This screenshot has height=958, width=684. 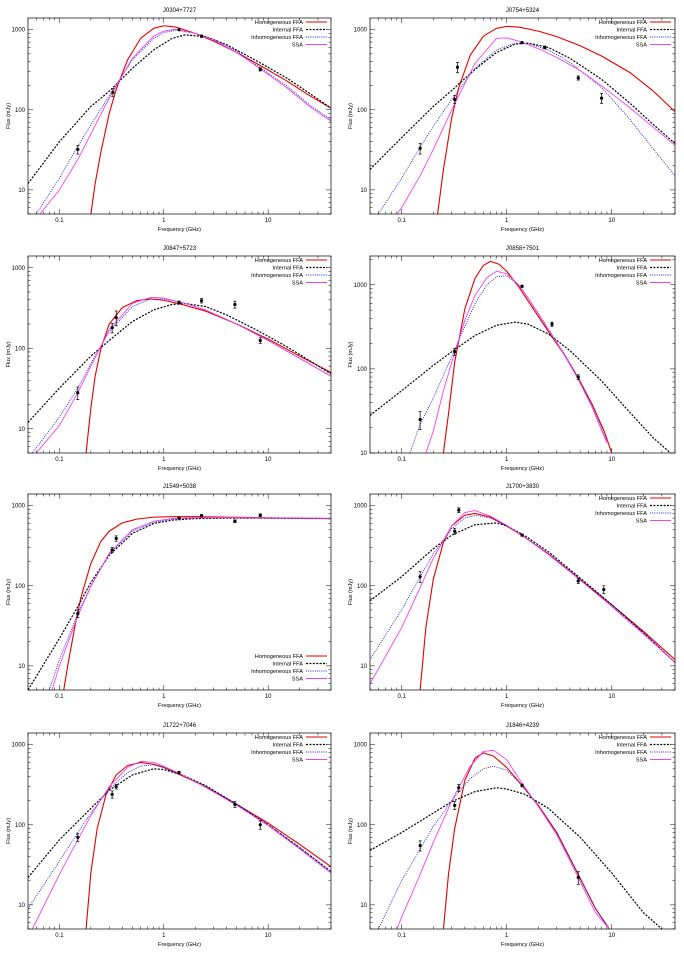 What do you see at coordinates (523, 726) in the screenshot?
I see `panel-title: J1846+4239` at bounding box center [523, 726].